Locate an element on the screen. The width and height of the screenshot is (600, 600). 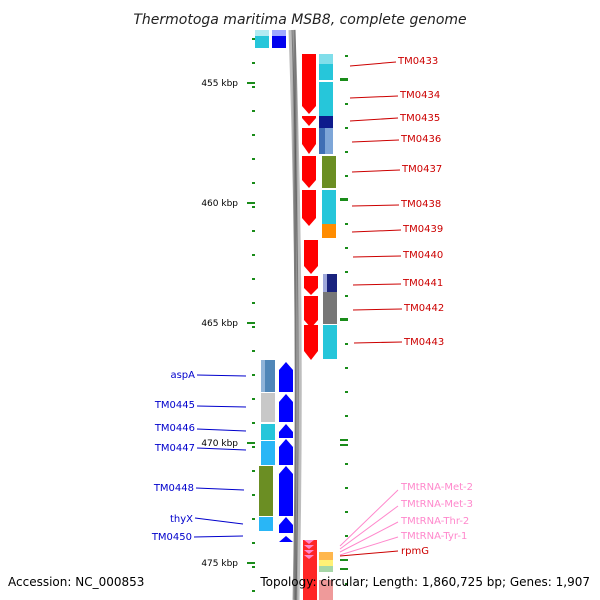
arrow-TM0440 is located at coordinates (311, 312).